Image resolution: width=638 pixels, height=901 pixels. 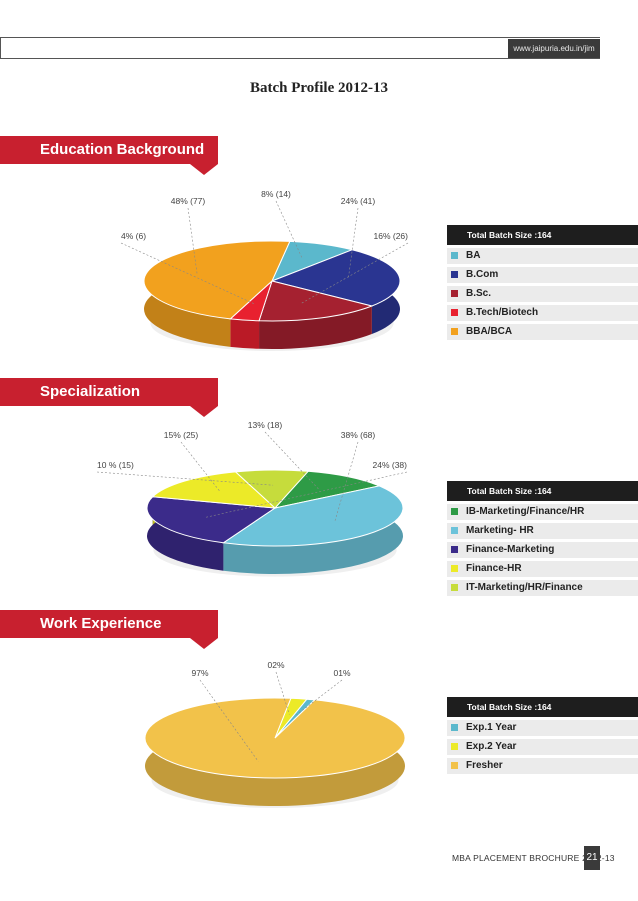 What do you see at coordinates (502, 312) in the screenshot?
I see `legend-label: B.Tech/Biotech` at bounding box center [502, 312].